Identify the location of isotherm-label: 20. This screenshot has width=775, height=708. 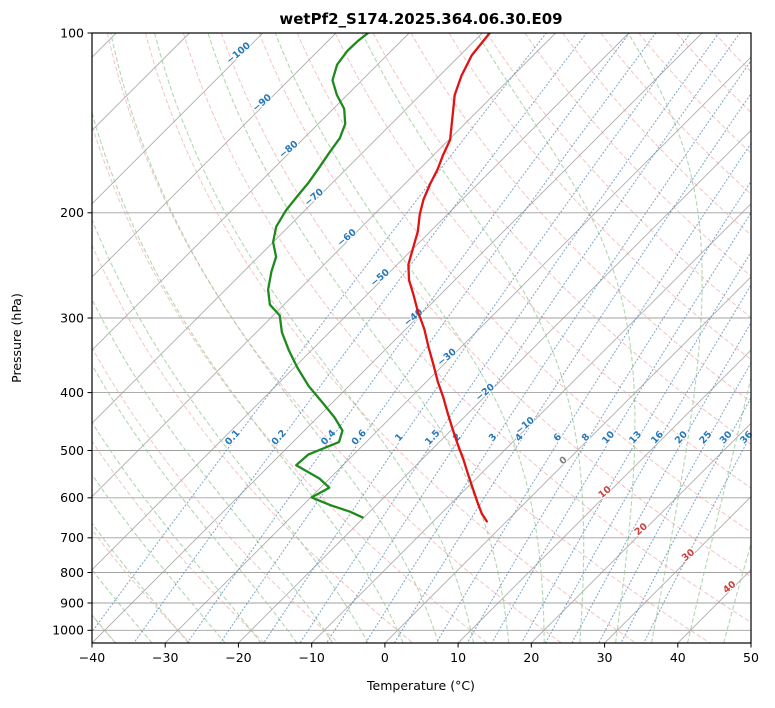
(641, 529).